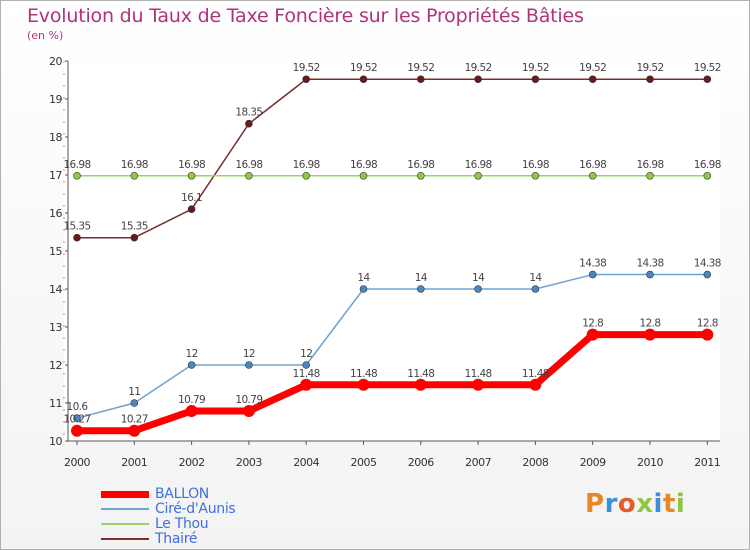 This screenshot has width=750, height=550. Describe the element at coordinates (191, 198) in the screenshot. I see `data-label-thair-: 16.1` at that location.